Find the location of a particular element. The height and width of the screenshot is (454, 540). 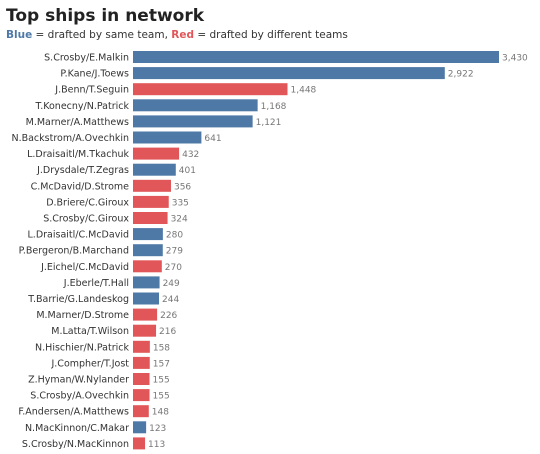

category-label: M.Marner/D.Strome is located at coordinates (82, 315).